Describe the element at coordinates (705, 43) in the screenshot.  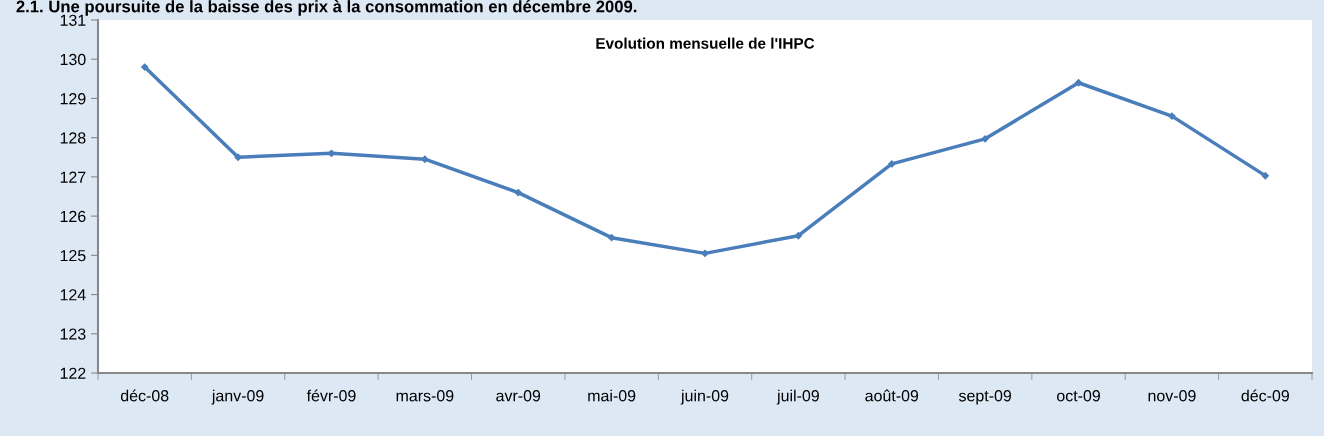
I see `text: Evolution mensuelle de l'IHPC` at that location.